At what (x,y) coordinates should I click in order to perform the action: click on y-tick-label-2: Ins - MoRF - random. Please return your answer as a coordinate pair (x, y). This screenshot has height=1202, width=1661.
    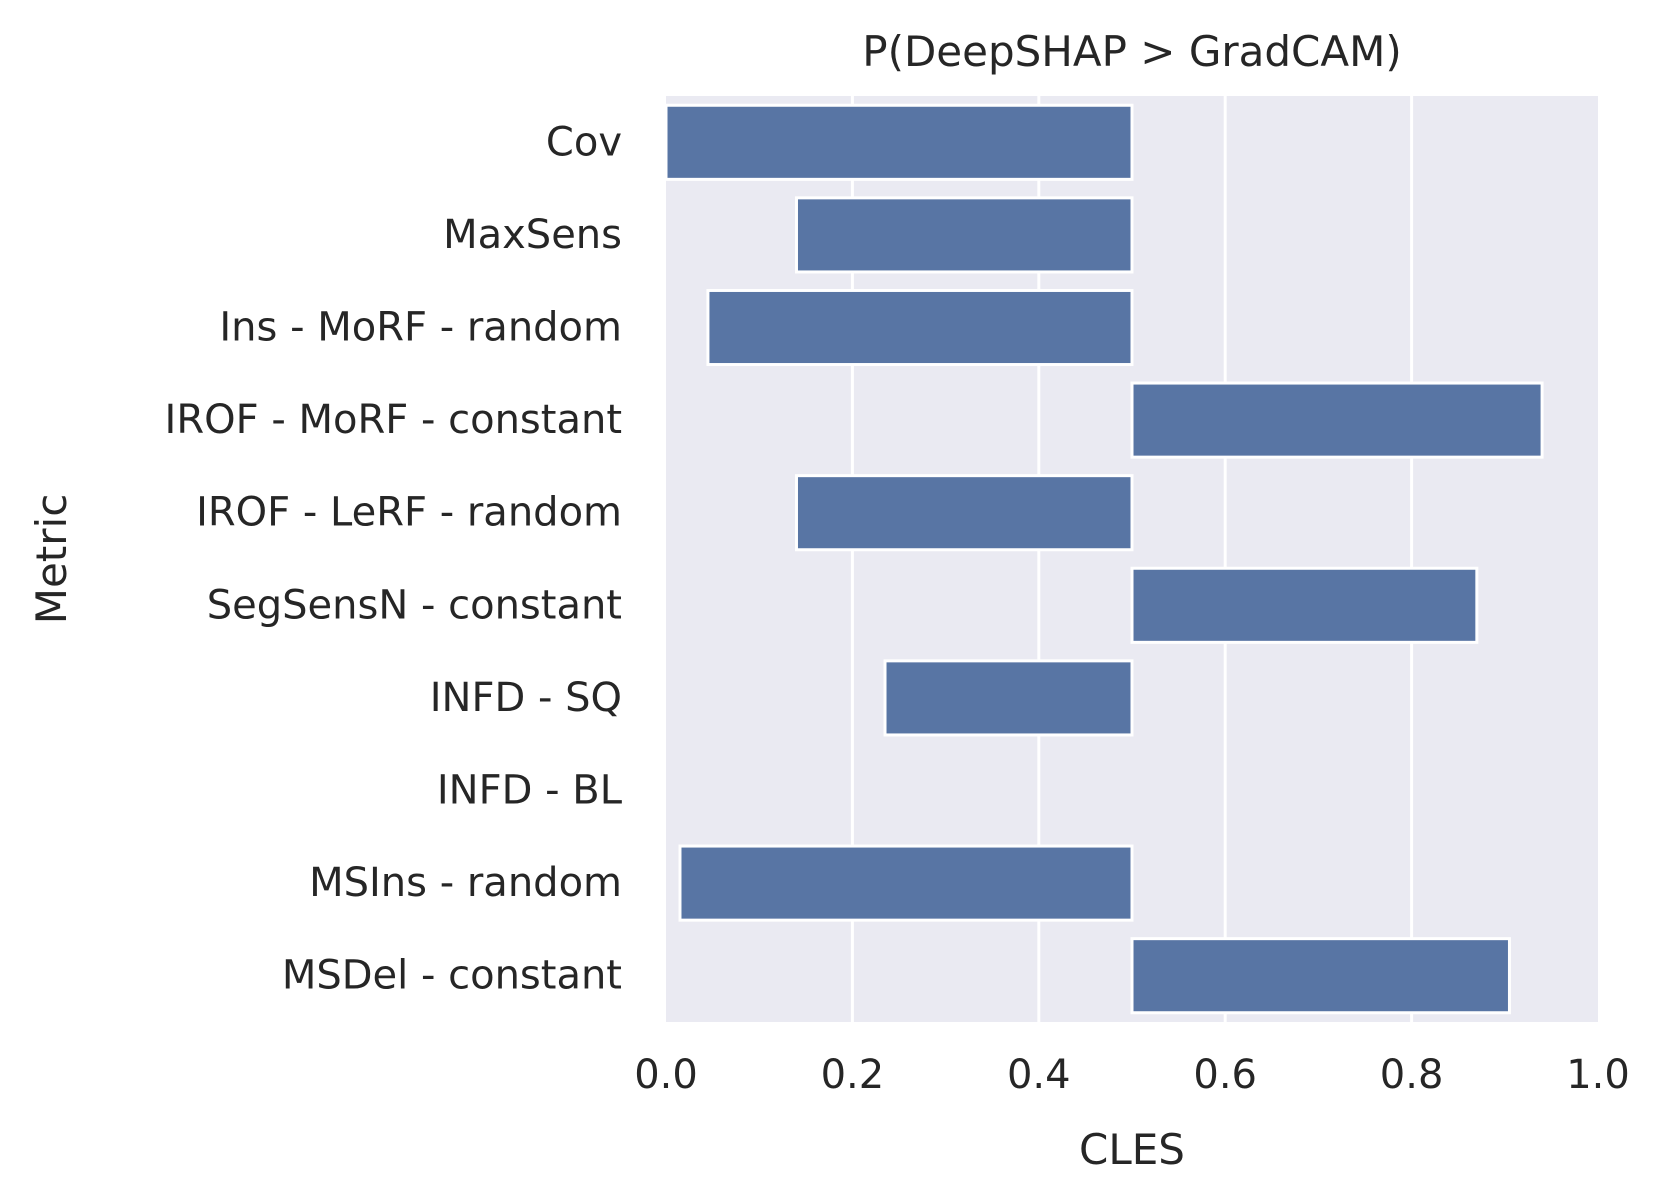
    Looking at the image, I should click on (420, 328).